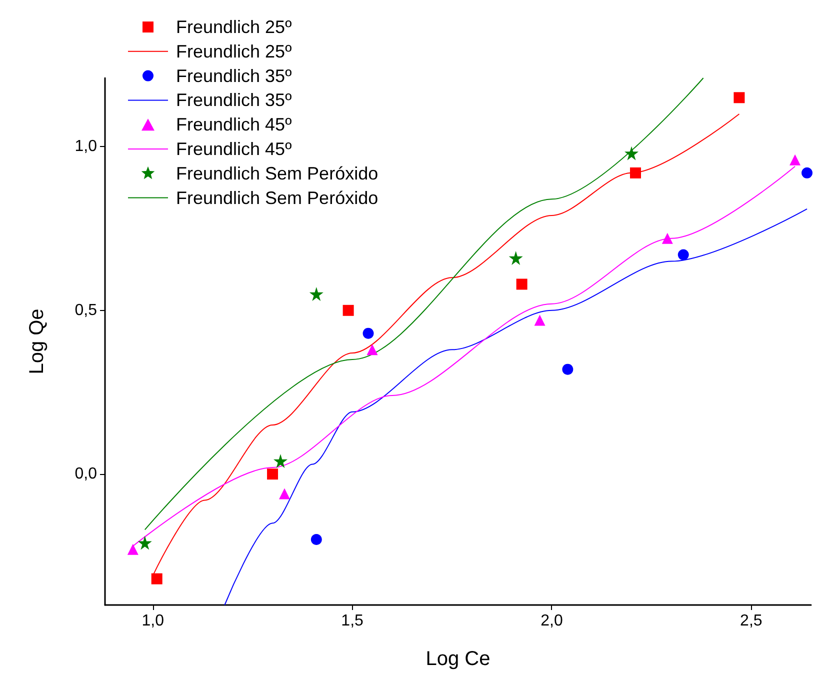 The width and height of the screenshot is (821, 697). What do you see at coordinates (37, 341) in the screenshot?
I see `y-axis-title: Log Qe` at bounding box center [37, 341].